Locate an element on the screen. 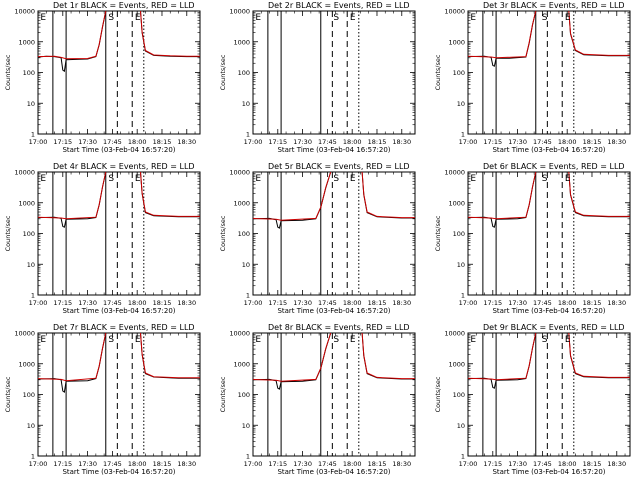  panel-title: Det 4r BLACK = Events, RED = LLD is located at coordinates (124, 166).